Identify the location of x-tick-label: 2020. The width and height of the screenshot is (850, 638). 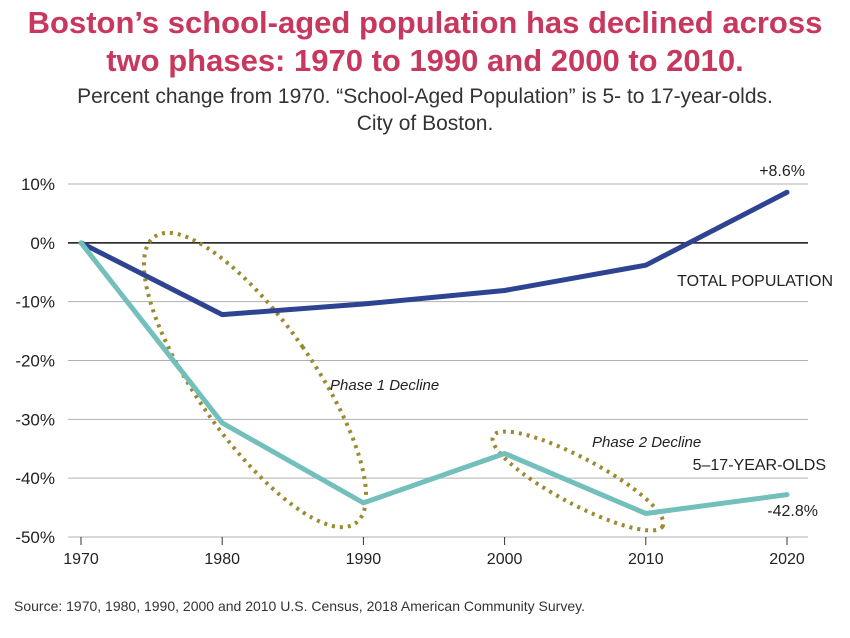
(787, 559).